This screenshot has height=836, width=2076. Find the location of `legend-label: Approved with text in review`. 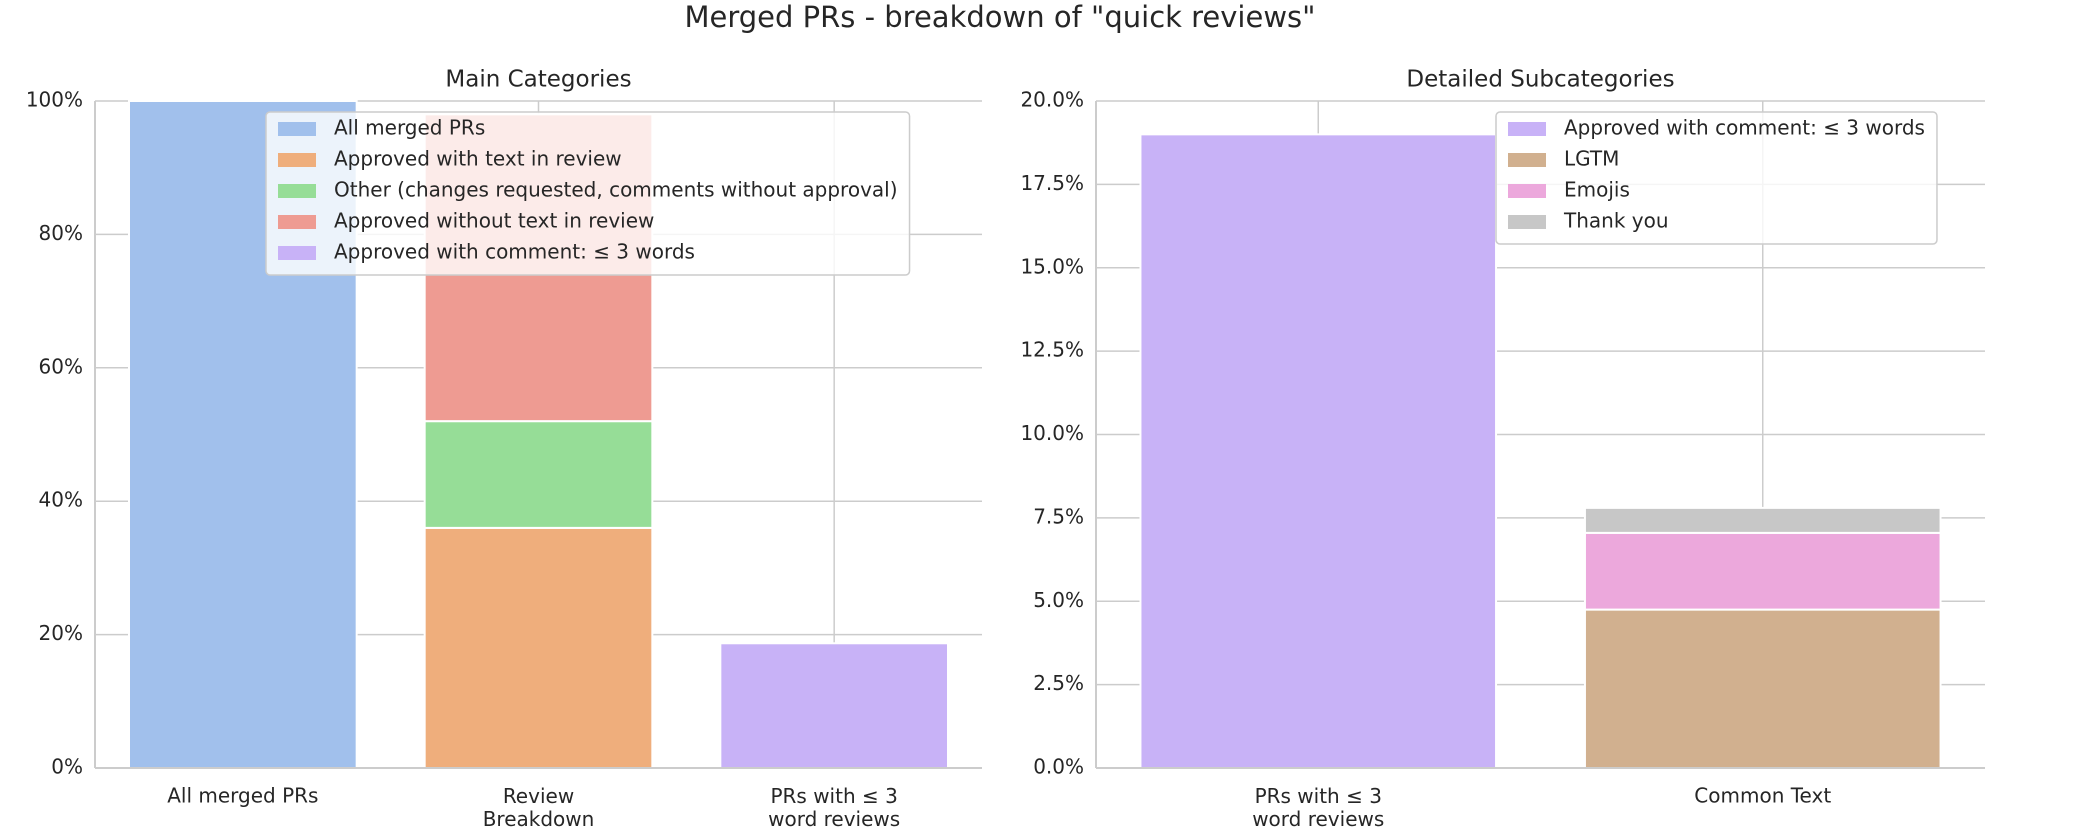

legend-label: Approved with text in review is located at coordinates (478, 159).